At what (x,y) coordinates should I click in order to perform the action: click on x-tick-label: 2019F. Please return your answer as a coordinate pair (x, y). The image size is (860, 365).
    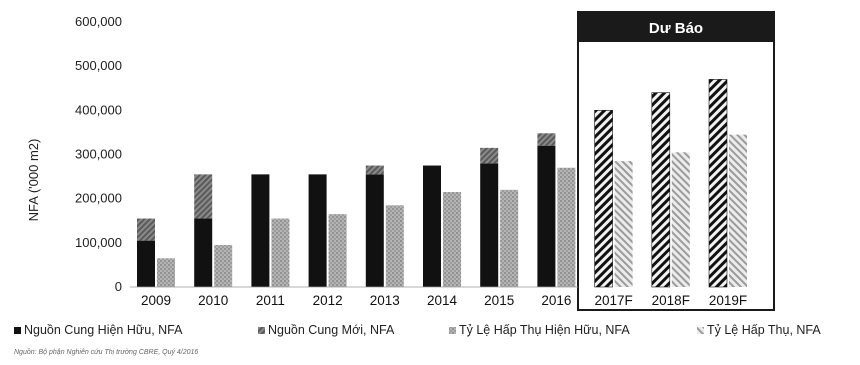
    Looking at the image, I should click on (728, 300).